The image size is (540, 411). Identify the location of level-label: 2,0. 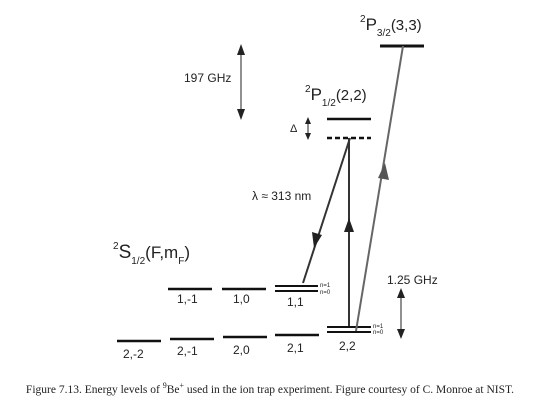
(241, 350).